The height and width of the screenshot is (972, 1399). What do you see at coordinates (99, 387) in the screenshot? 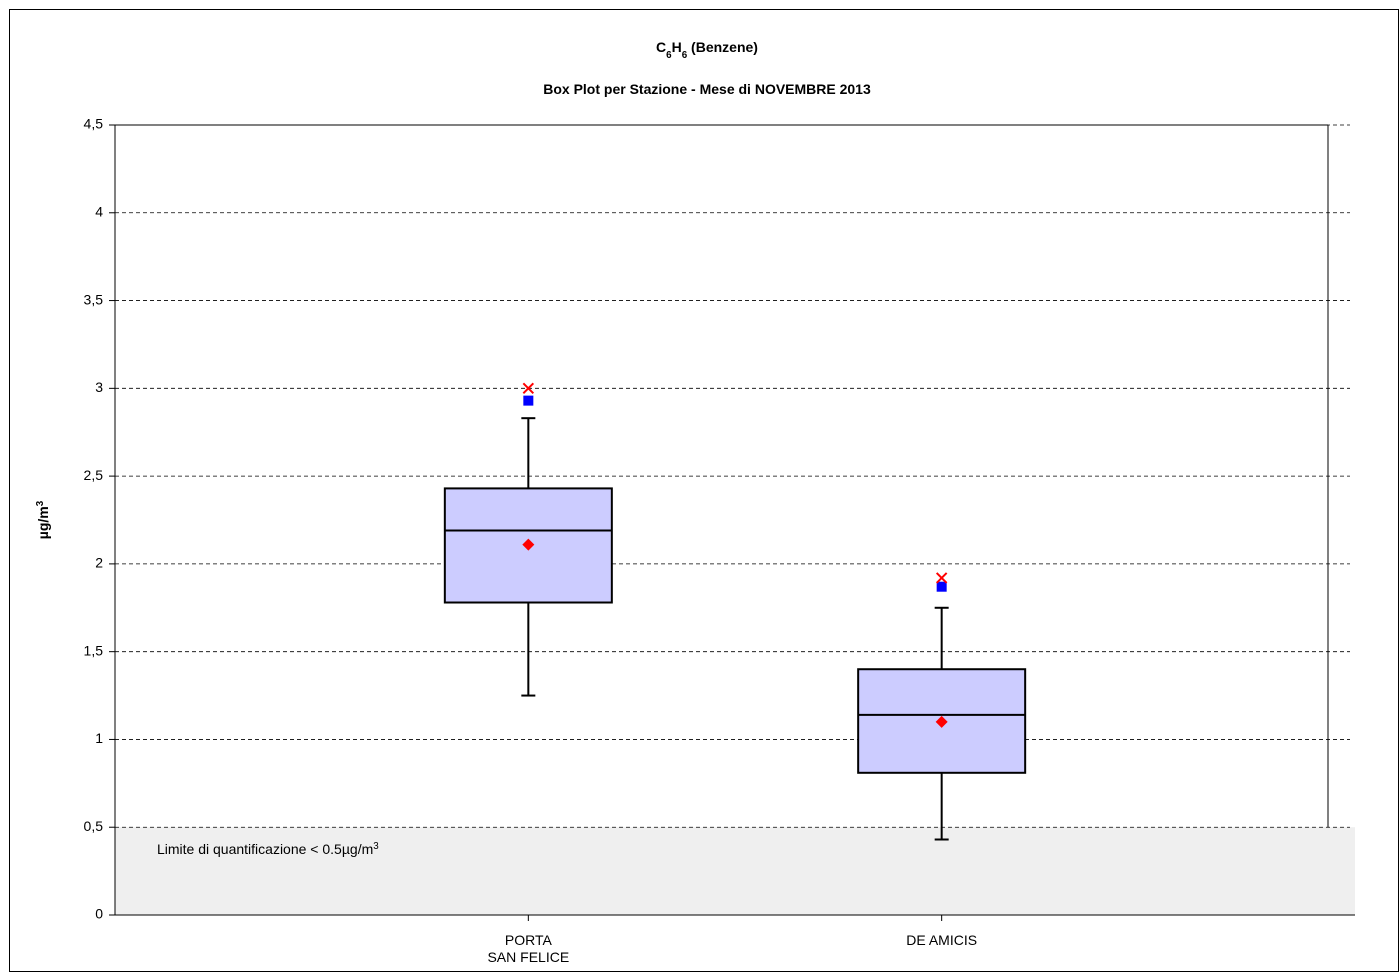
I see `y-tick-label: 3` at bounding box center [99, 387].